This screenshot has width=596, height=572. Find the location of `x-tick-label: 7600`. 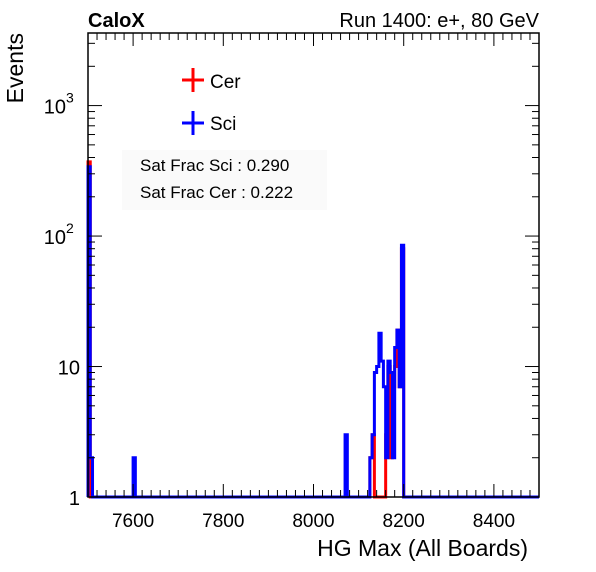

x-tick-label: 7600 is located at coordinates (133, 521).